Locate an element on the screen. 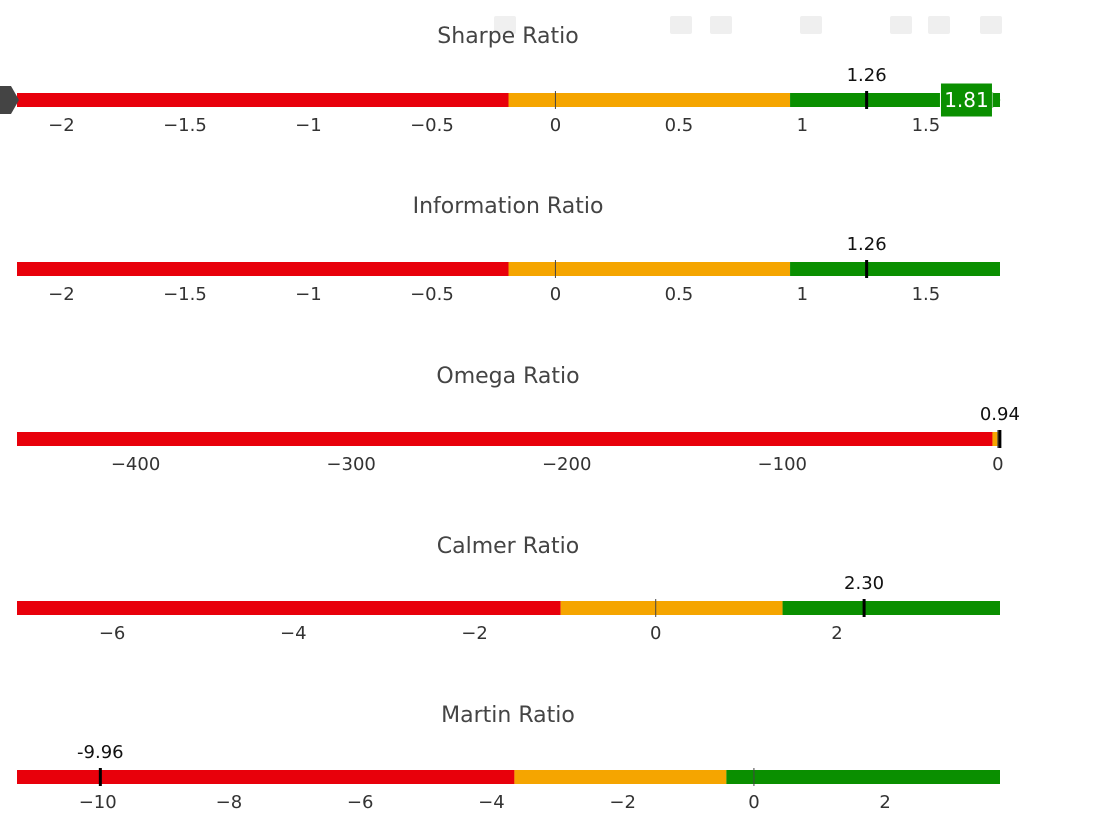 Image resolution: width=1100 pixels, height=825 pixels. value-marker-label: 0.94 is located at coordinates (1000, 414).